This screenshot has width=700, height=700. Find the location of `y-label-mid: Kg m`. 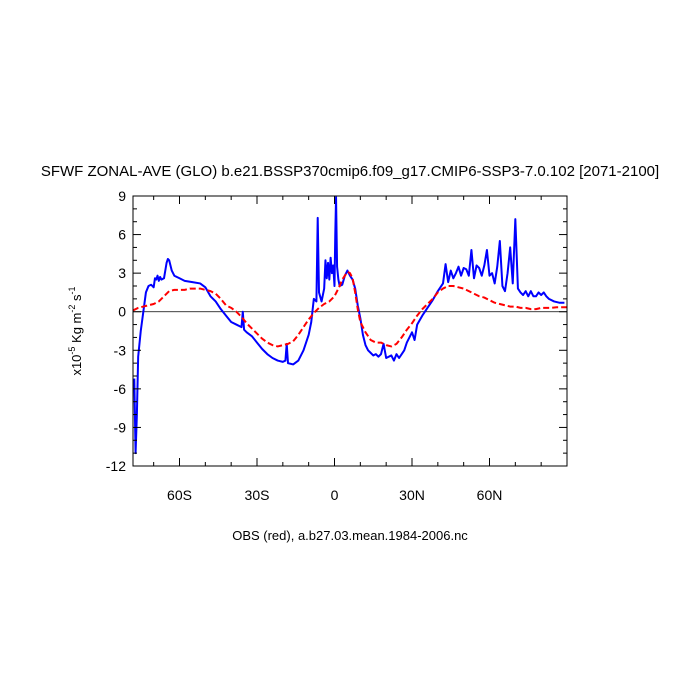

y-label-mid: Kg m is located at coordinates (76, 330).